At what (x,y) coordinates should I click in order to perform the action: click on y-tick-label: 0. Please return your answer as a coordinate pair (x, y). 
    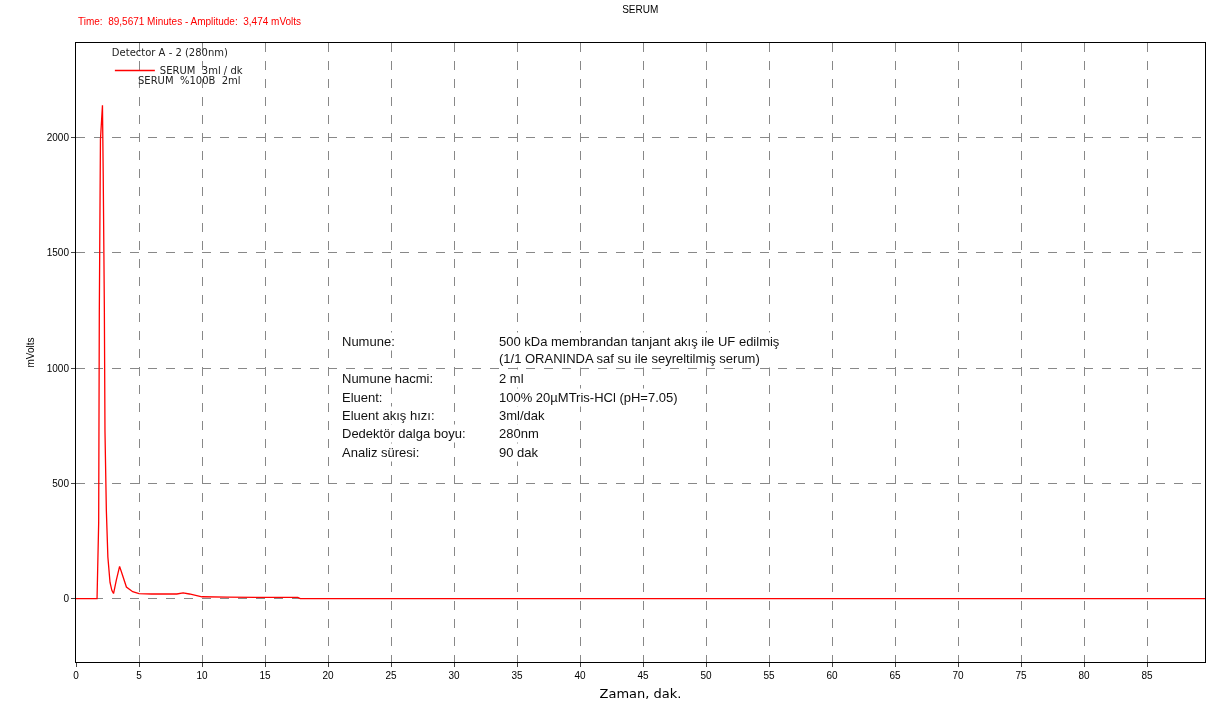
    Looking at the image, I should click on (66, 599).